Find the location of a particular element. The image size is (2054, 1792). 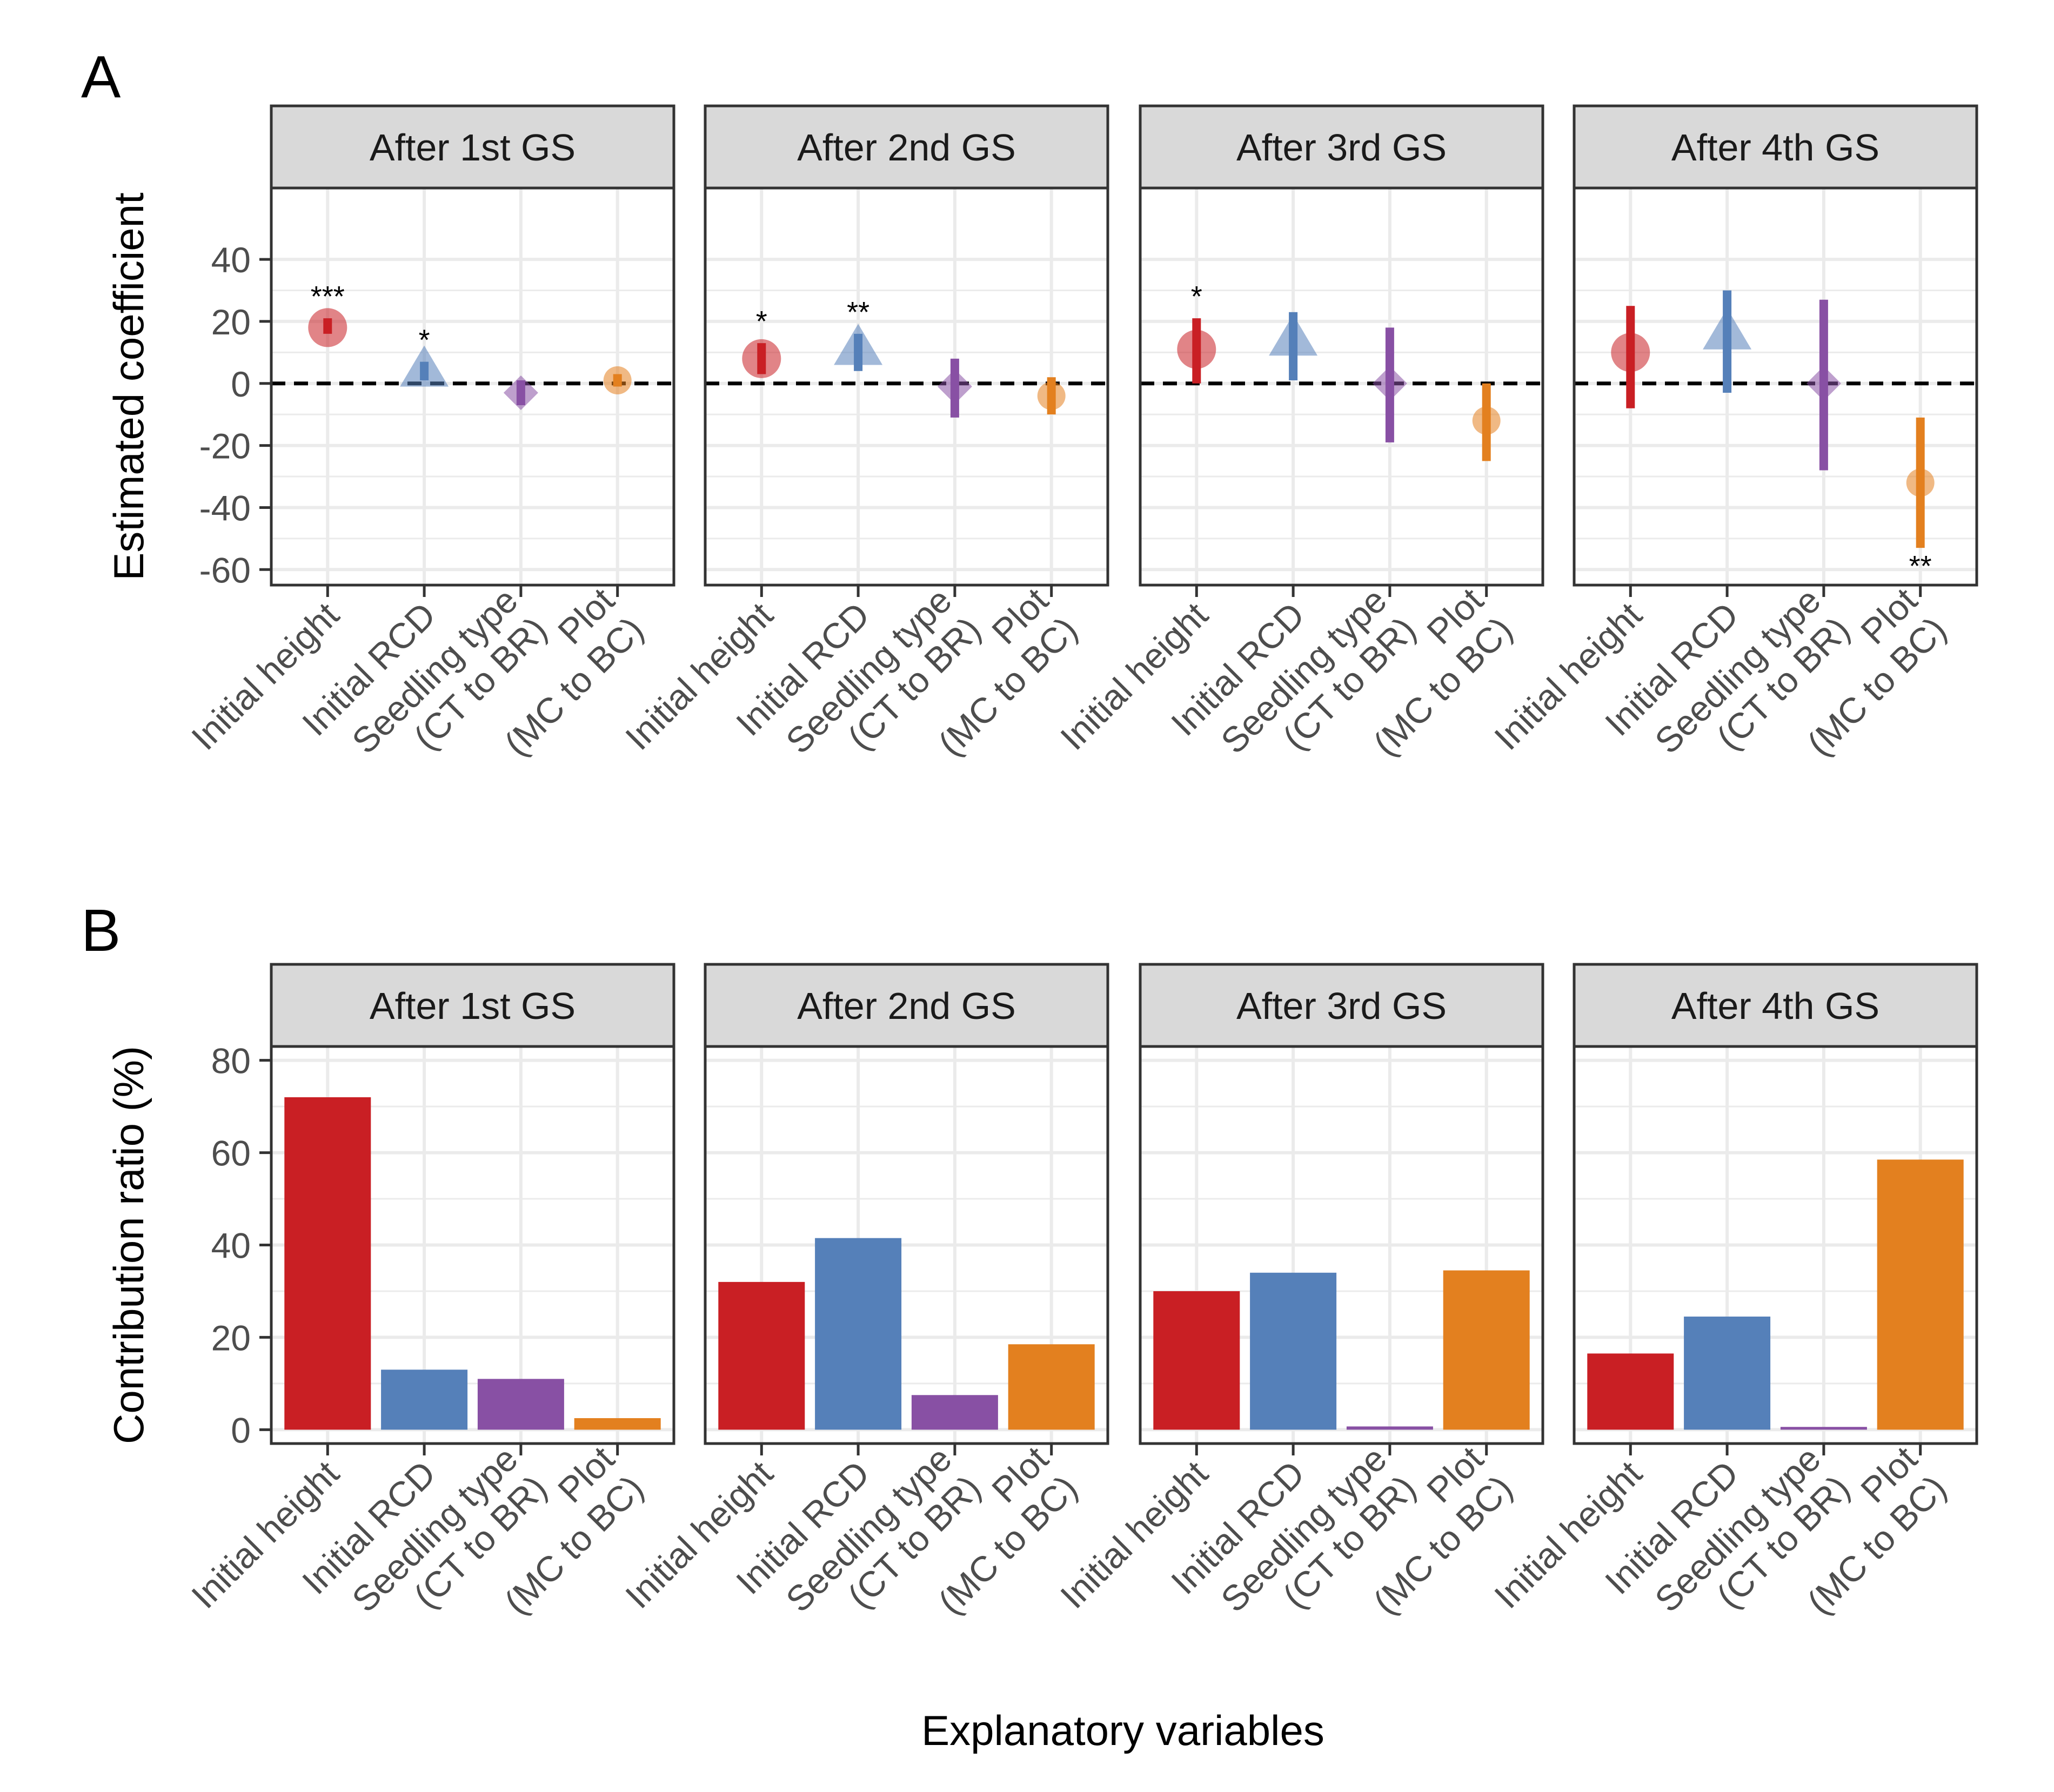

panel-b-label: B is located at coordinates (101, 930).